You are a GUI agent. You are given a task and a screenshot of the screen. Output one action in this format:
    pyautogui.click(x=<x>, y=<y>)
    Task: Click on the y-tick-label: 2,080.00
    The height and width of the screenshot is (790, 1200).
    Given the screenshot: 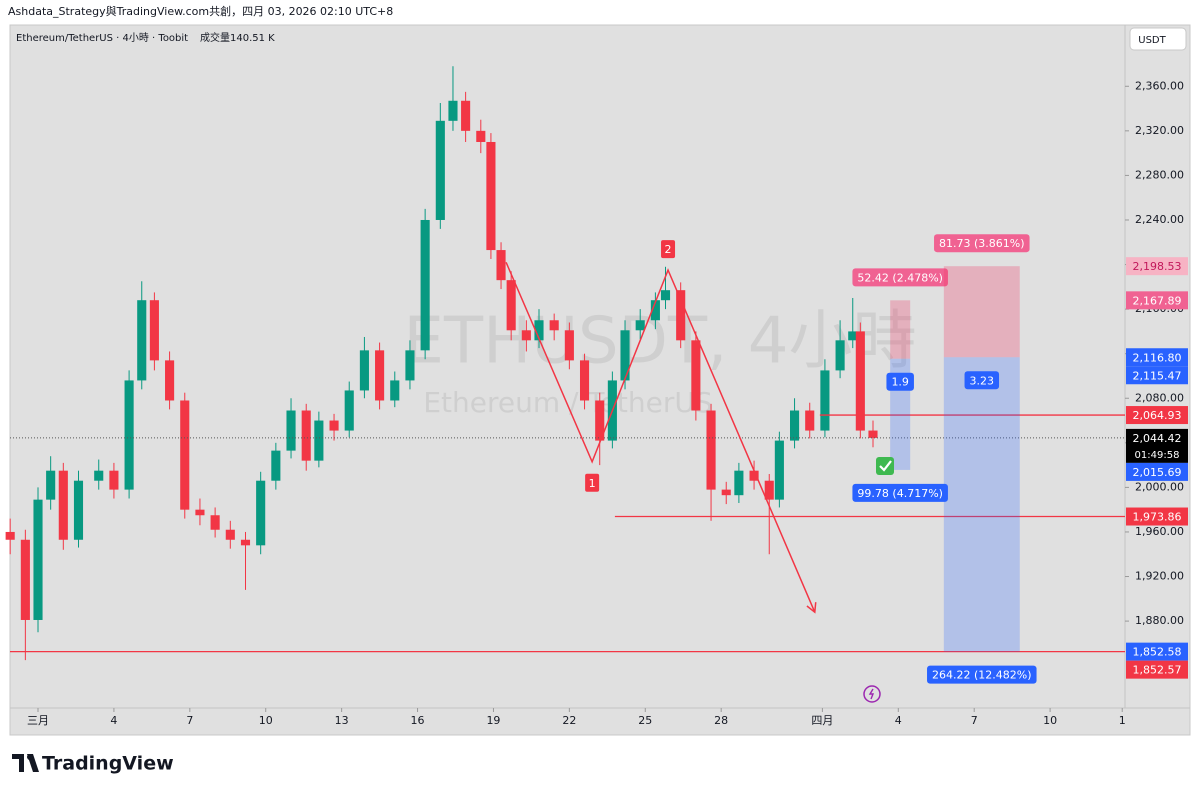 What is the action you would take?
    pyautogui.click(x=1159, y=397)
    